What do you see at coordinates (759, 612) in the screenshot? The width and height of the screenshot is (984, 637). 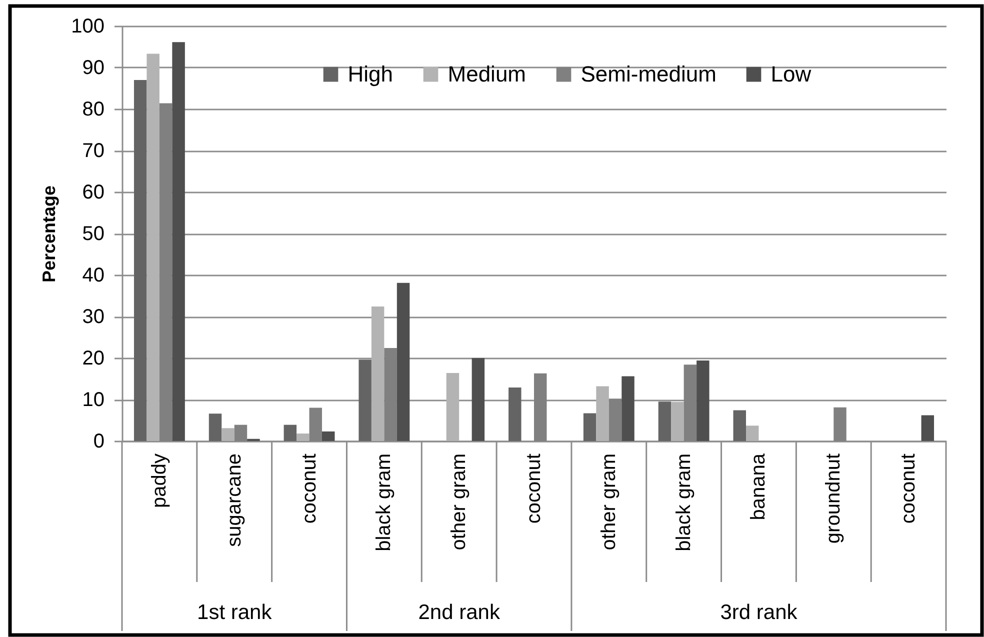 I see `text: 3rd rank` at bounding box center [759, 612].